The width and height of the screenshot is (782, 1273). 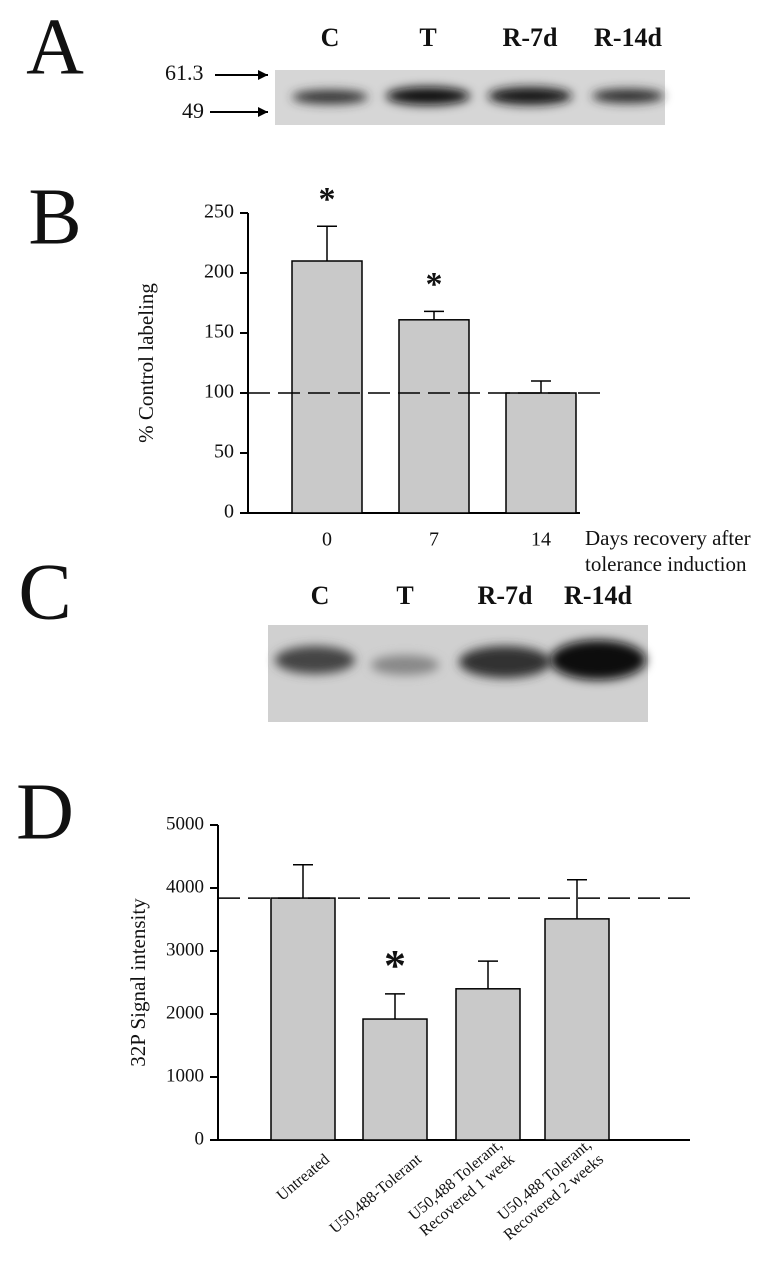 I want to click on y-tick-label: 5000, so click(x=185, y=823).